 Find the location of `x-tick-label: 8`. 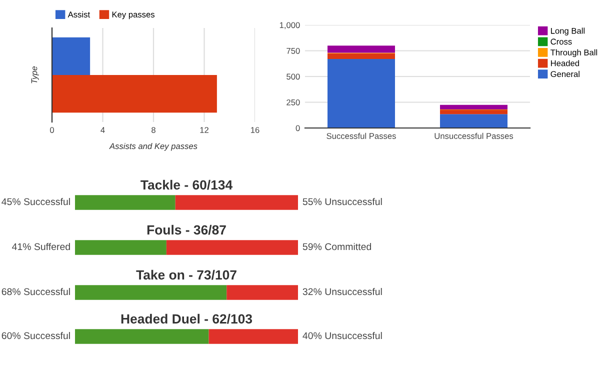

x-tick-label: 8 is located at coordinates (154, 130).